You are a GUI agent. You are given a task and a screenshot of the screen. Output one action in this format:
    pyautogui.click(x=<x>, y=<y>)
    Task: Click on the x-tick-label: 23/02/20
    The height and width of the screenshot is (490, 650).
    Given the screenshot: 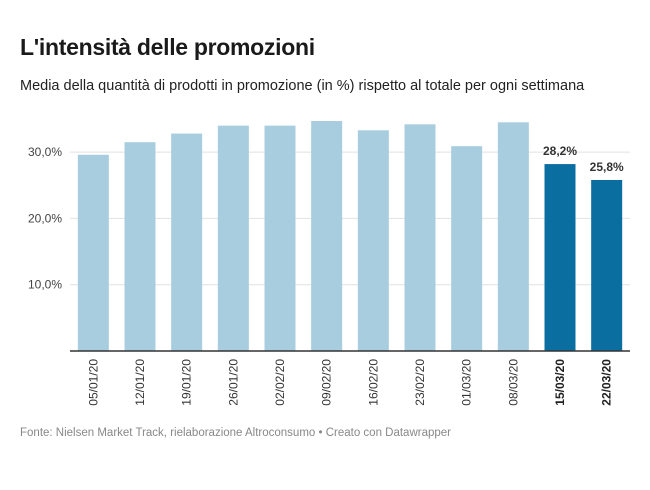 What is the action you would take?
    pyautogui.click(x=420, y=382)
    